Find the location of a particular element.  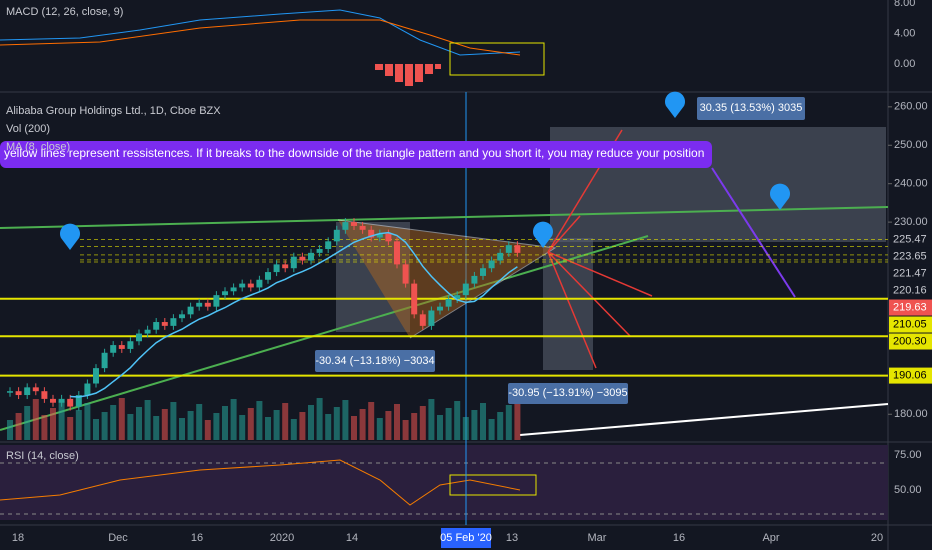

y-tick-label: 180.00 is located at coordinates (911, 414).